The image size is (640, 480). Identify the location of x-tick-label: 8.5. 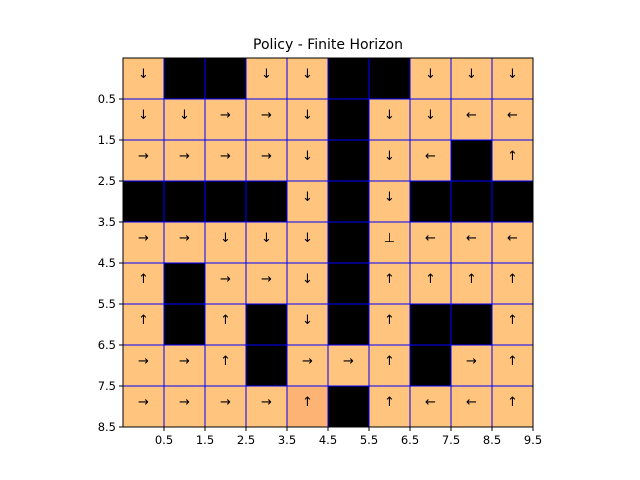
(492, 440).